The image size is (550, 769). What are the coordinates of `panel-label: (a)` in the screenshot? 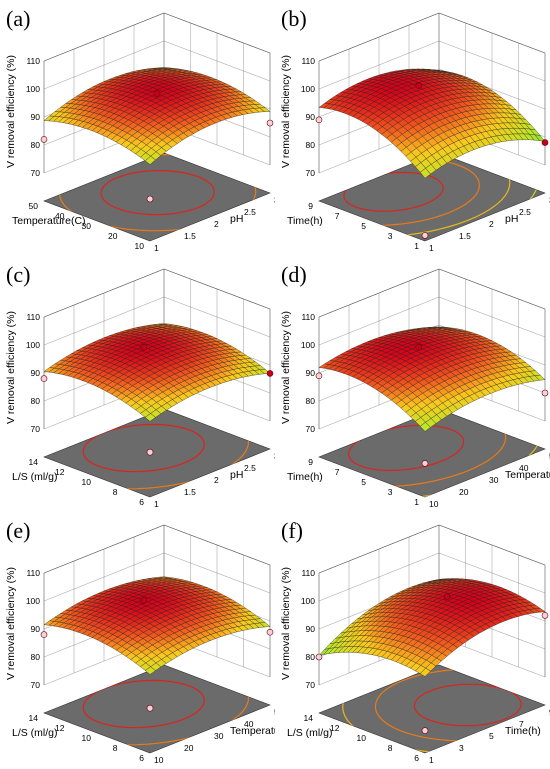 It's located at (18, 18).